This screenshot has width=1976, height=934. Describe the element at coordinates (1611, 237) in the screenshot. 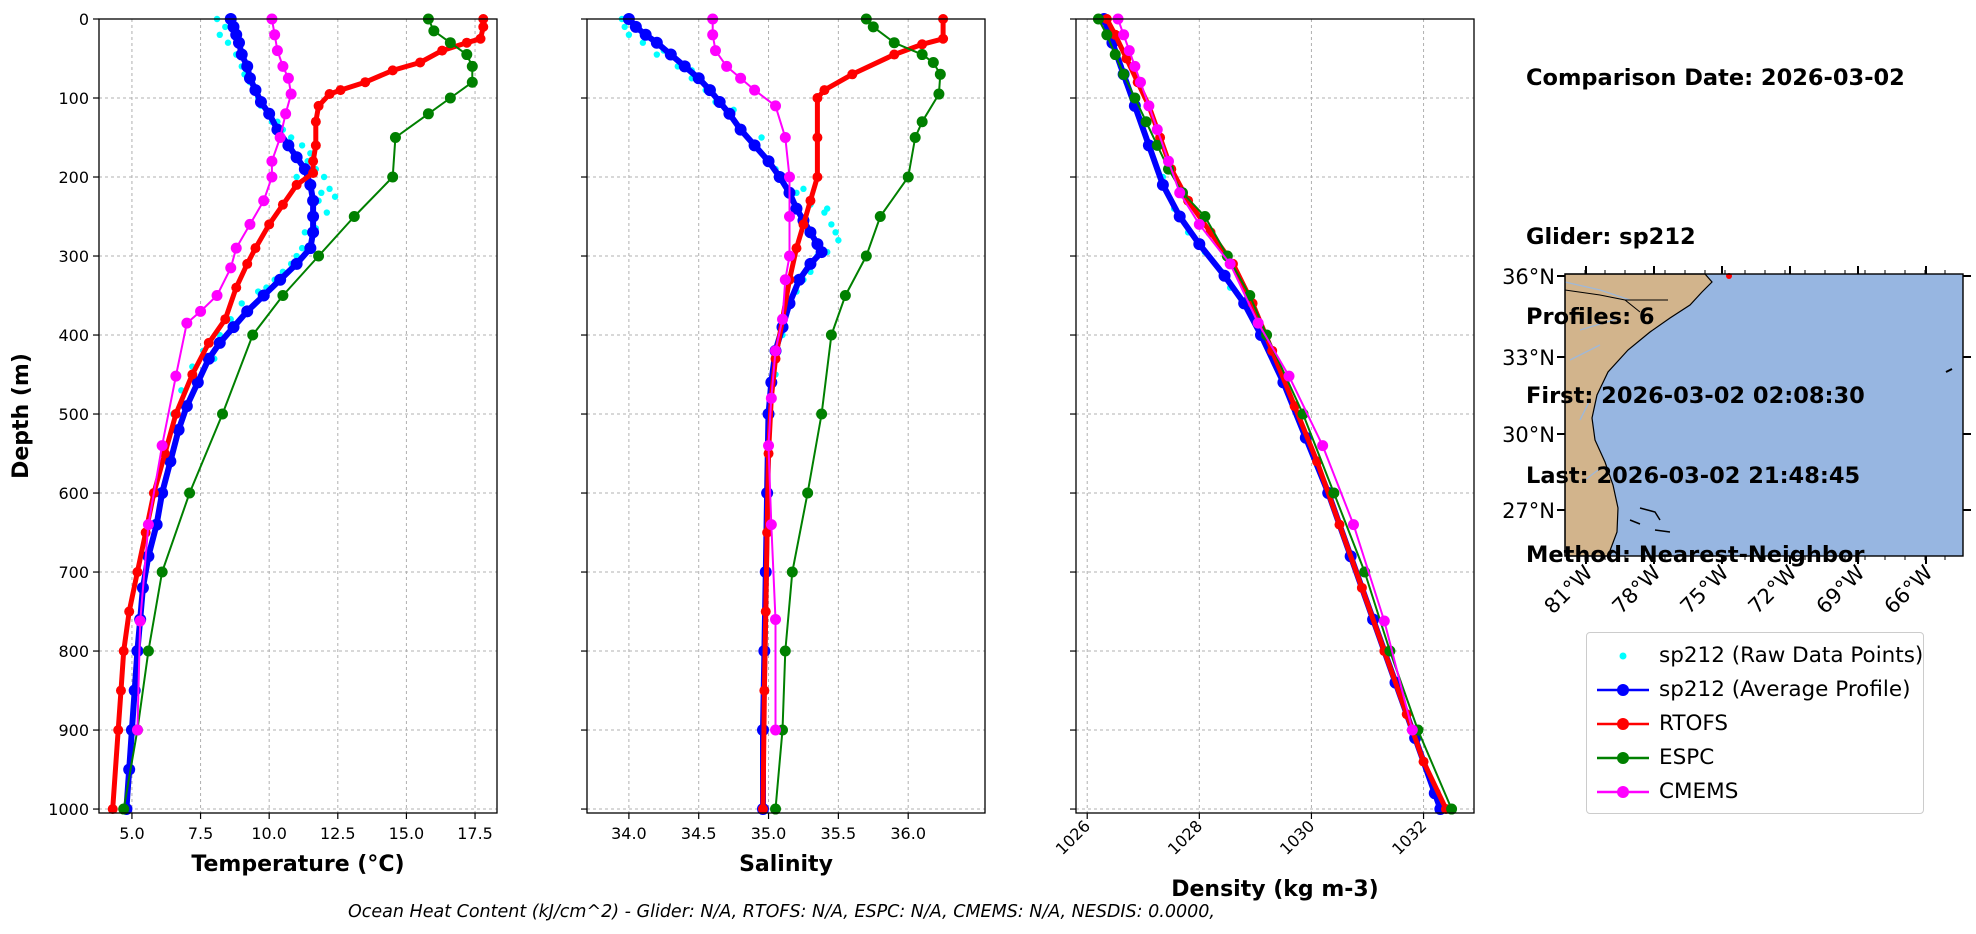

I see `glider-name: Glider: sp212` at that location.